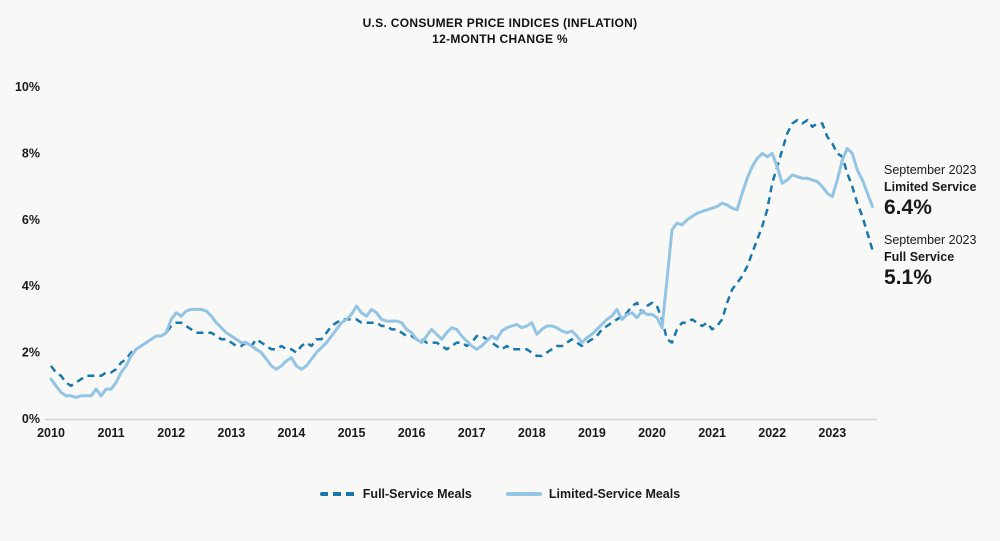  I want to click on x-tick-label: 2018, so click(532, 433).